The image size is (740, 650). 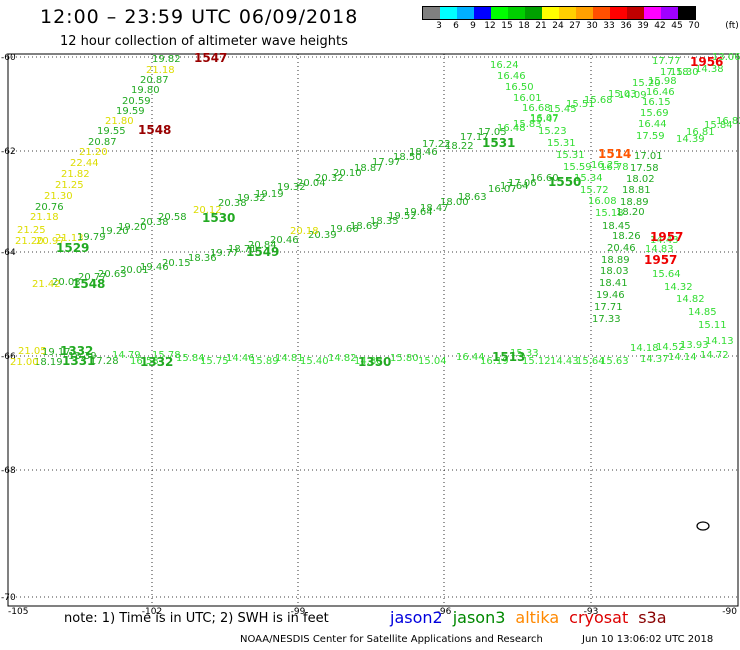 What do you see at coordinates (93, 152) in the screenshot?
I see `wave-height-label: 21.20` at bounding box center [93, 152].